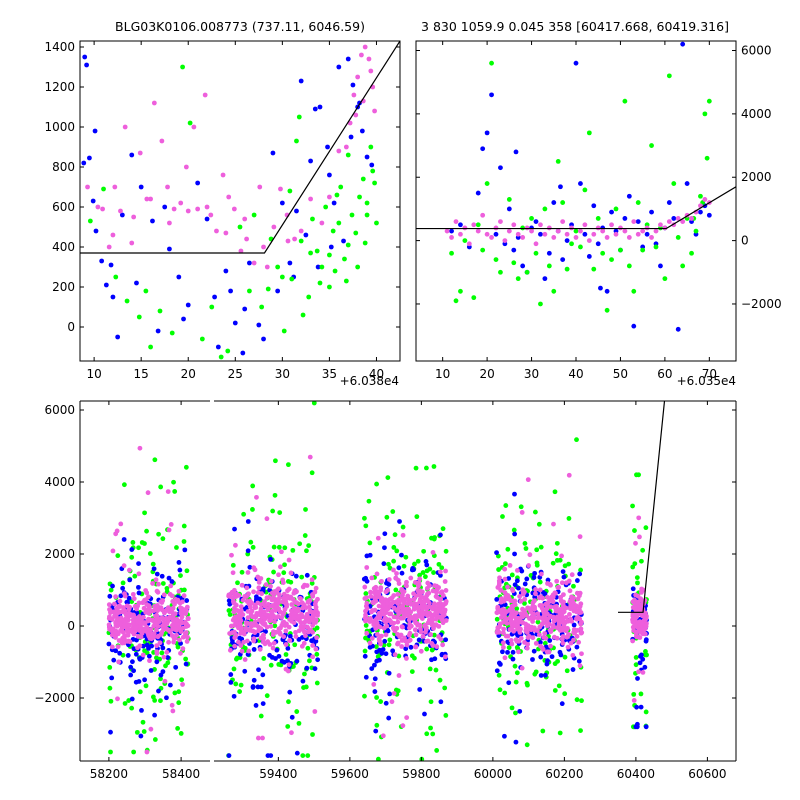  I want to click on x-tick-label: 10, so click(442, 374).